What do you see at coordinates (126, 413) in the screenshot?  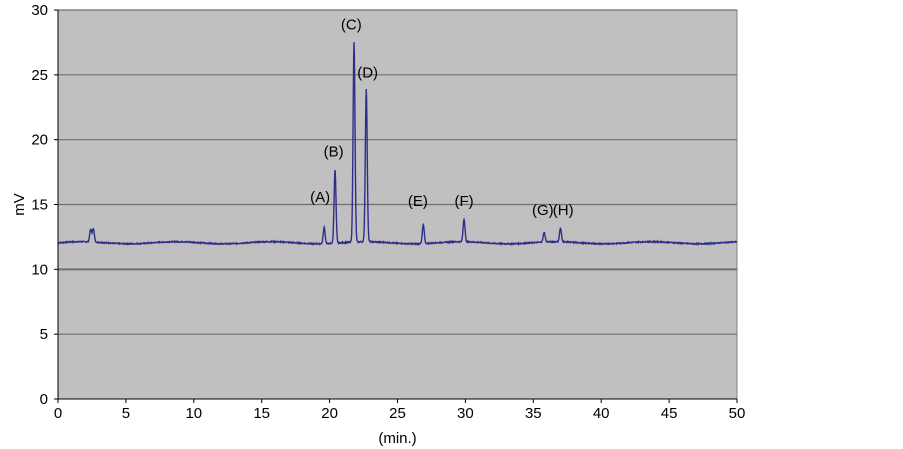 I see `x-tick-label: 5` at bounding box center [126, 413].